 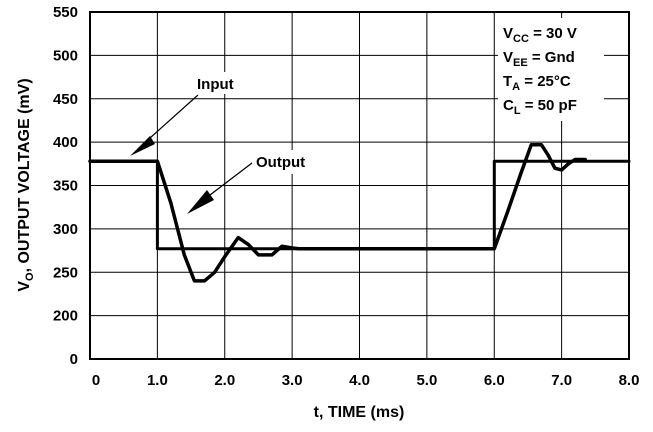 I want to click on conditions-box, so click(x=551, y=69).